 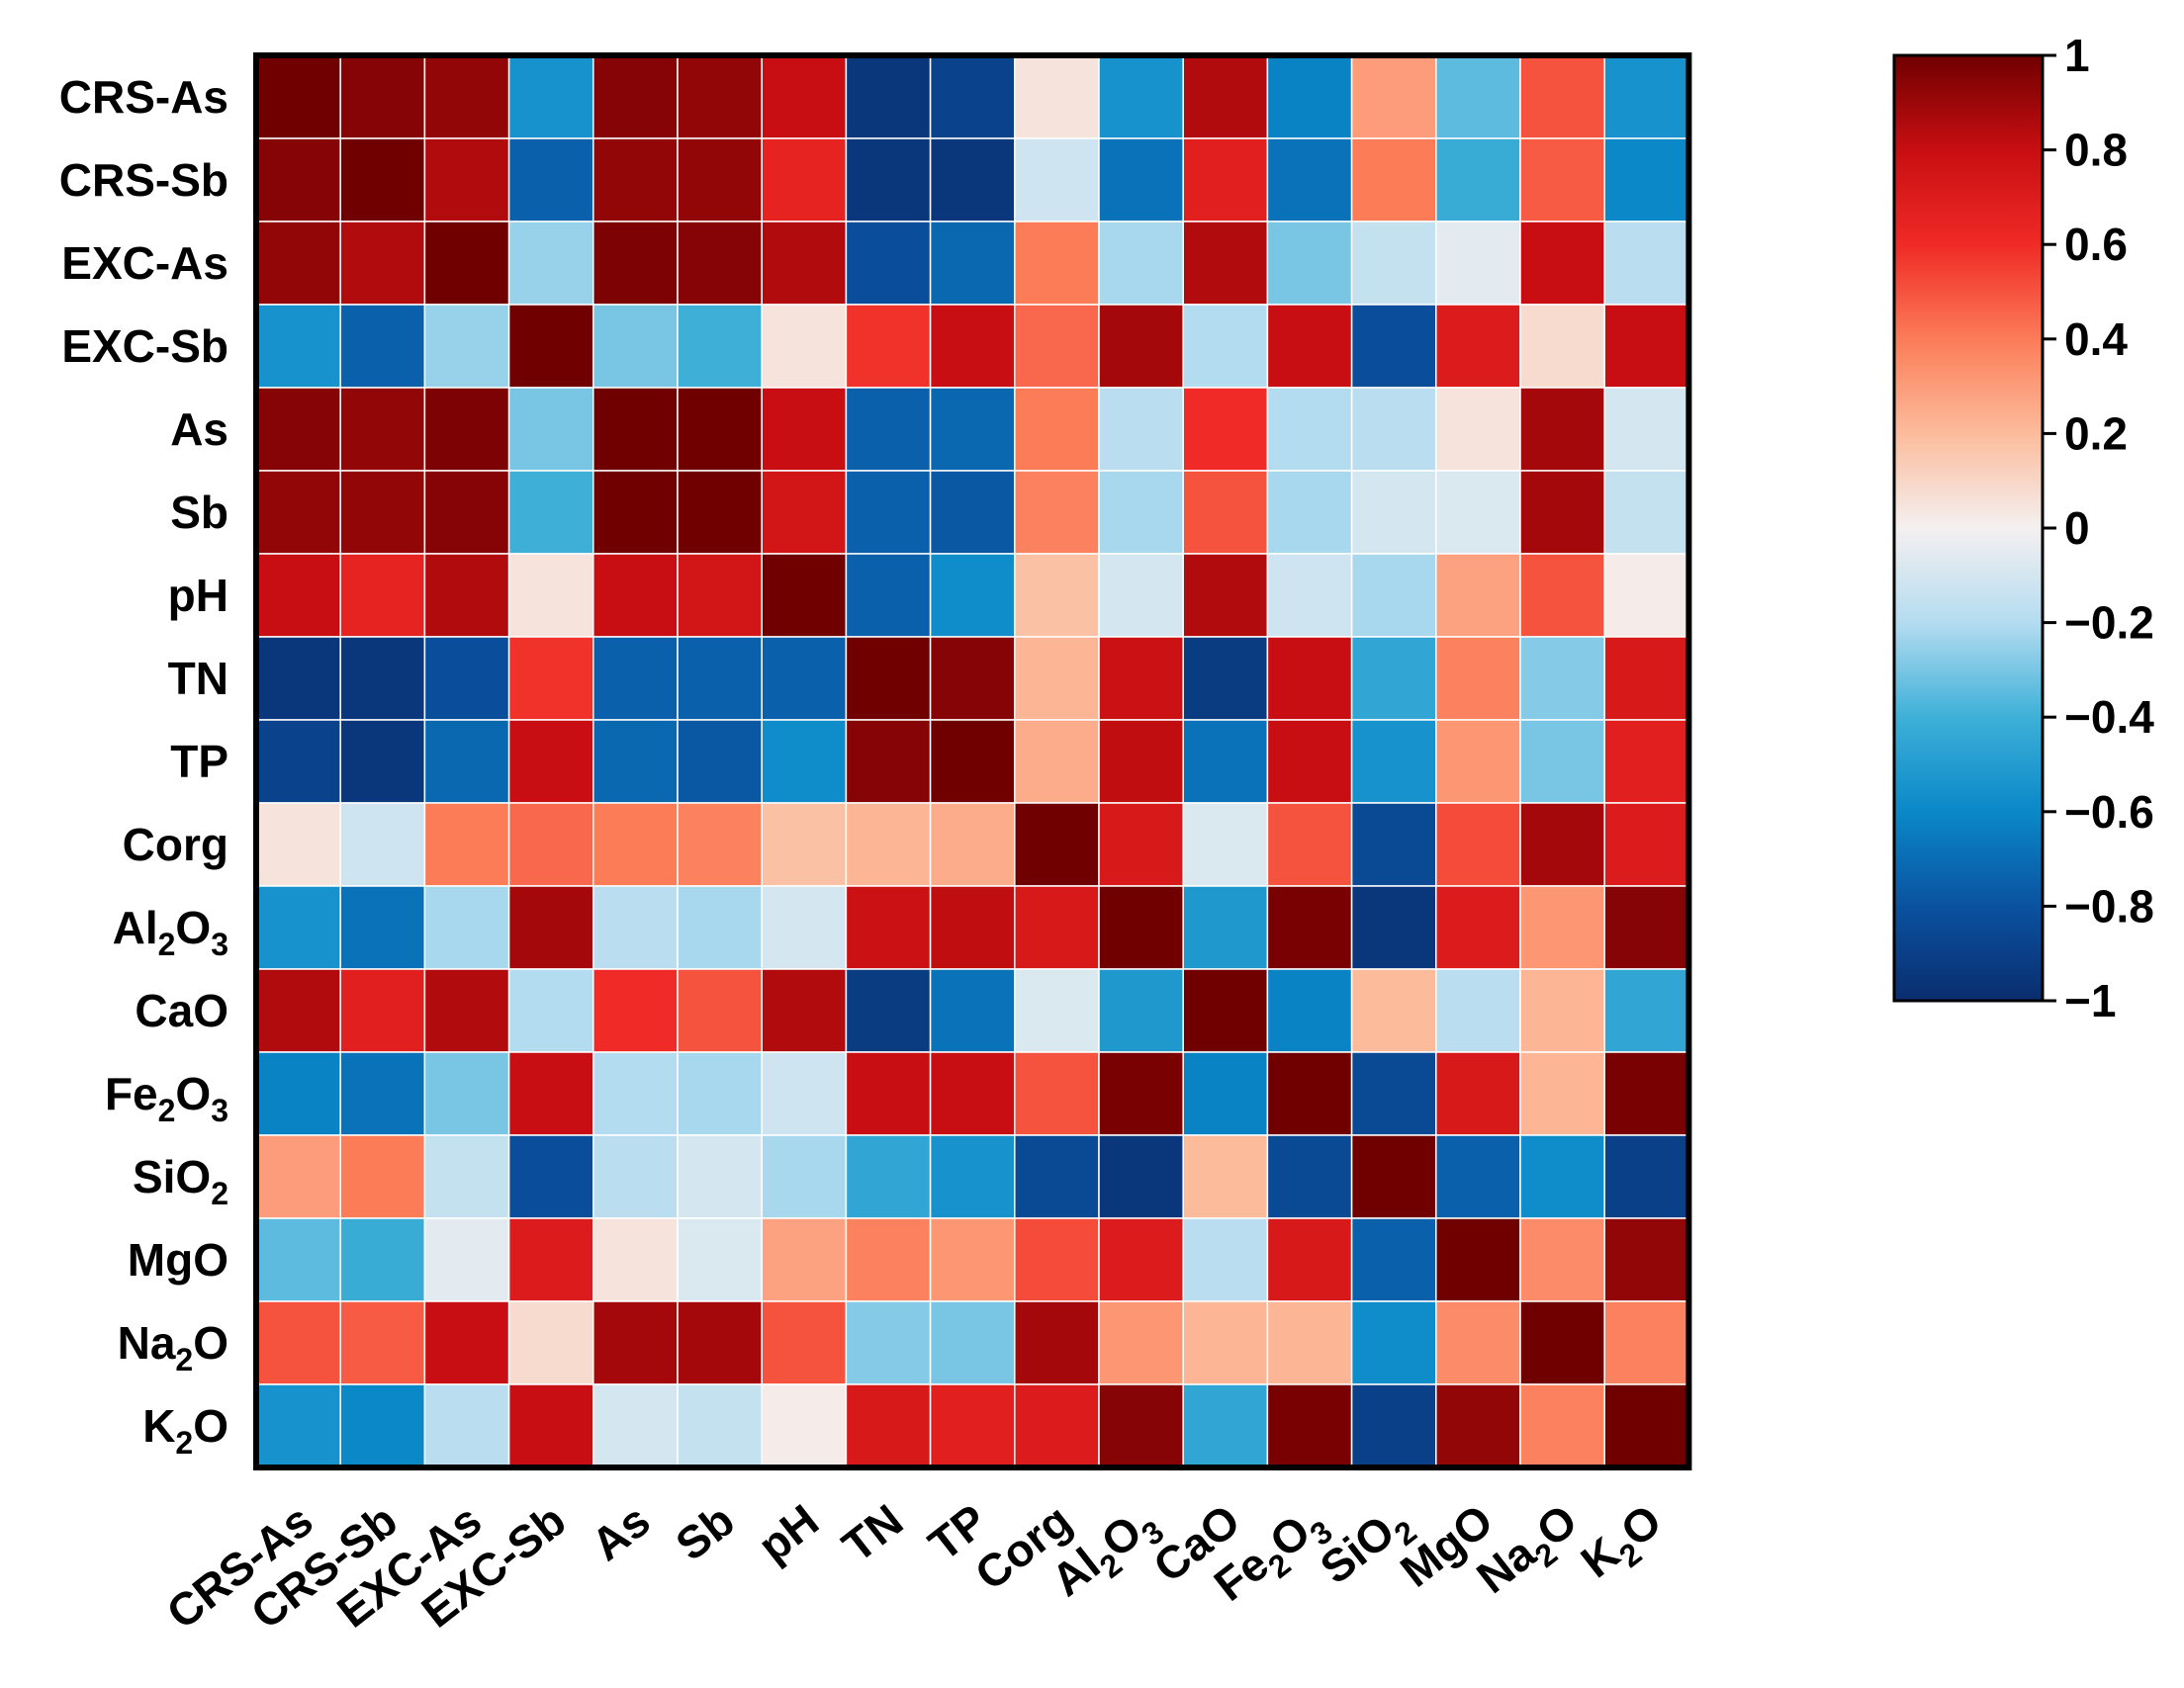 I want to click on heatmap-cell-sio2-fe2o3, so click(x=1309, y=1176).